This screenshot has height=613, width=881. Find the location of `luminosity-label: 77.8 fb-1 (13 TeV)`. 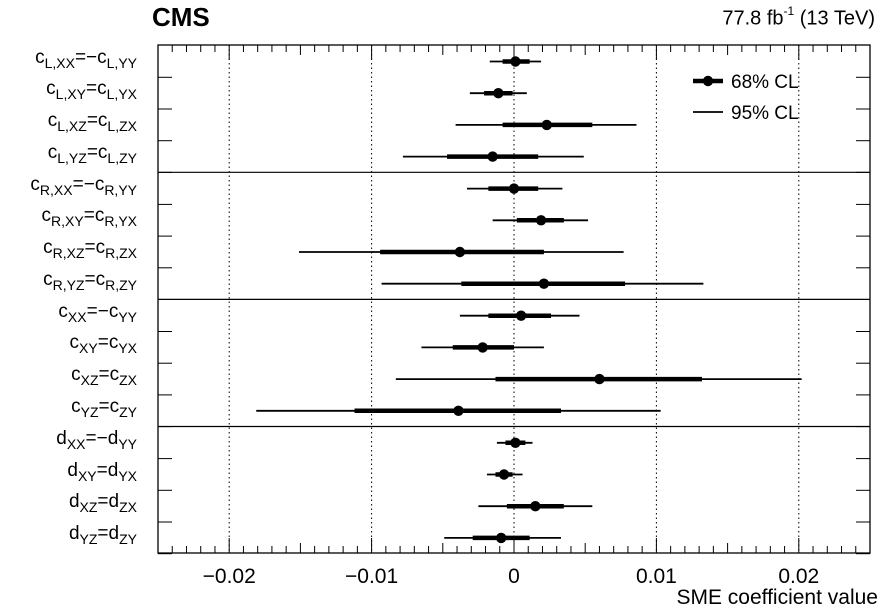

luminosity-label: 77.8 fb-1 (13 TeV) is located at coordinates (798, 17).